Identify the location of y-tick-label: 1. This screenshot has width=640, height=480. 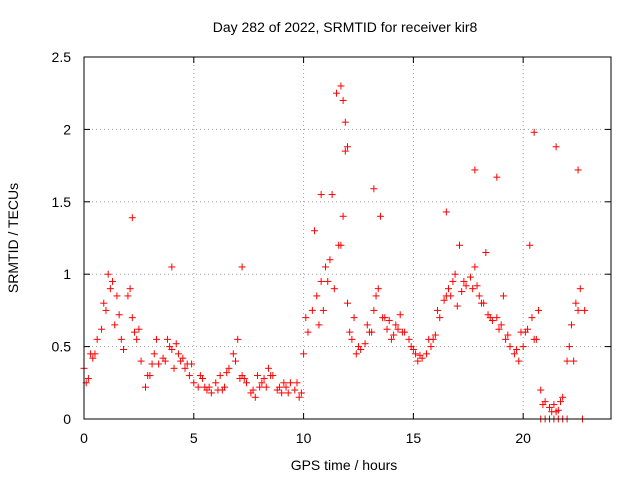
(67, 274).